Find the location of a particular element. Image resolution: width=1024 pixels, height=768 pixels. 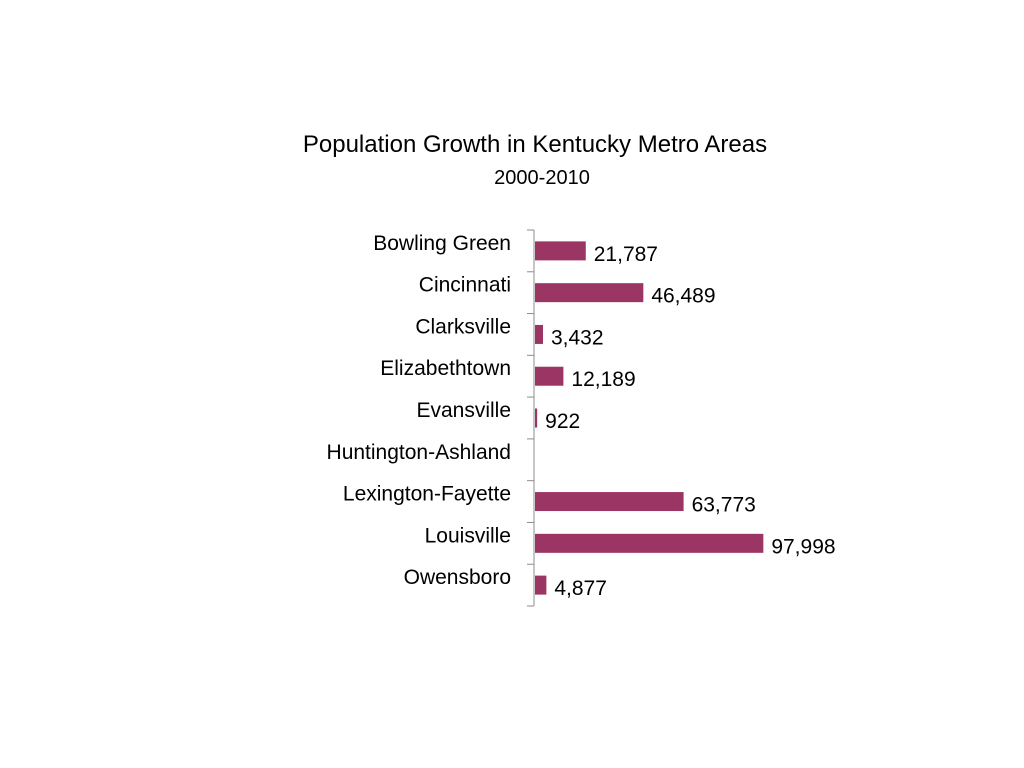

category-label: Owensboro is located at coordinates (457, 577).